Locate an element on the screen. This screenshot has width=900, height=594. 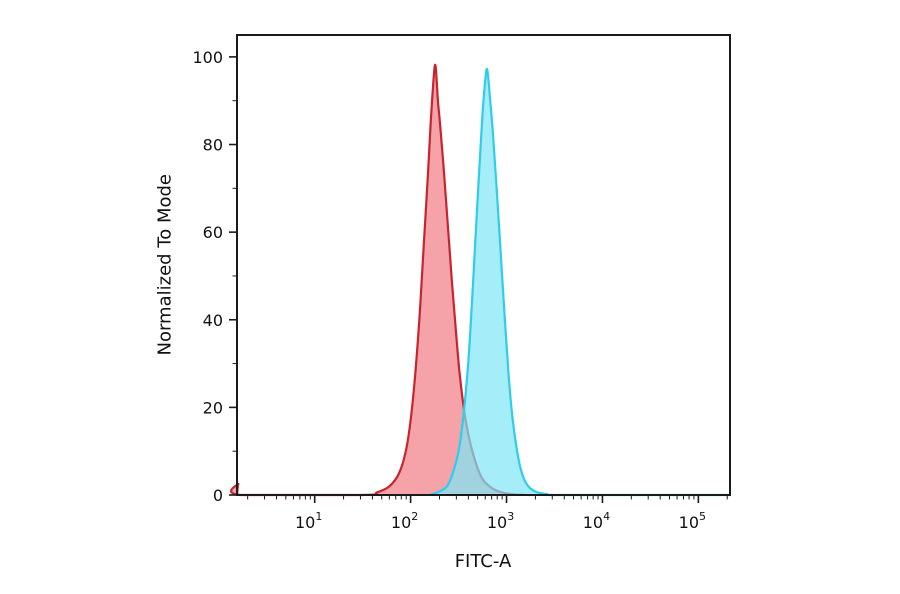
y-tick-label: 40 is located at coordinates (213, 320).